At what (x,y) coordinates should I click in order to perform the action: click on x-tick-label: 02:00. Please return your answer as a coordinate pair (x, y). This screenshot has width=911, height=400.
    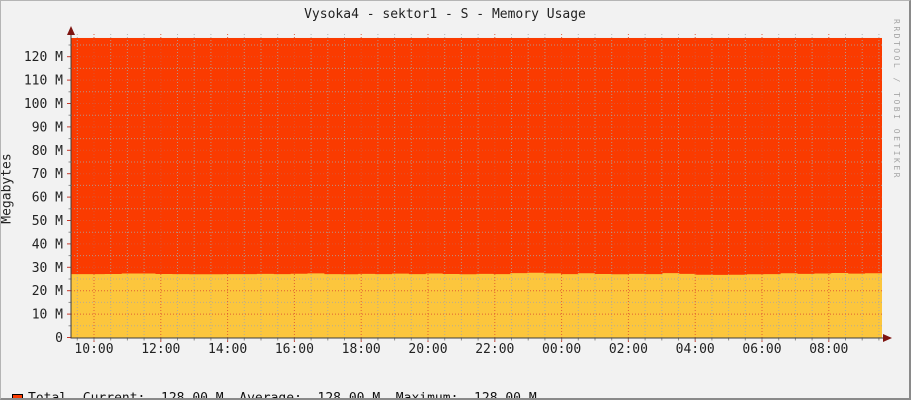
    Looking at the image, I should click on (628, 349).